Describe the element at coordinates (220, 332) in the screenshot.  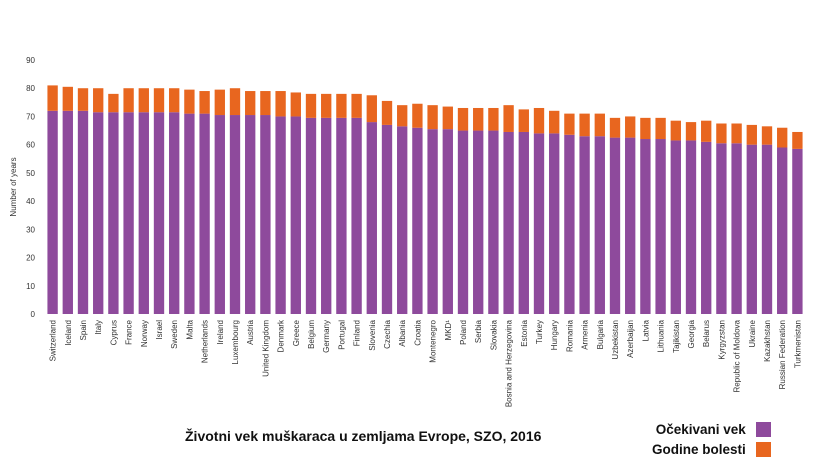
I see `x-tick-label: Ireland` at that location.